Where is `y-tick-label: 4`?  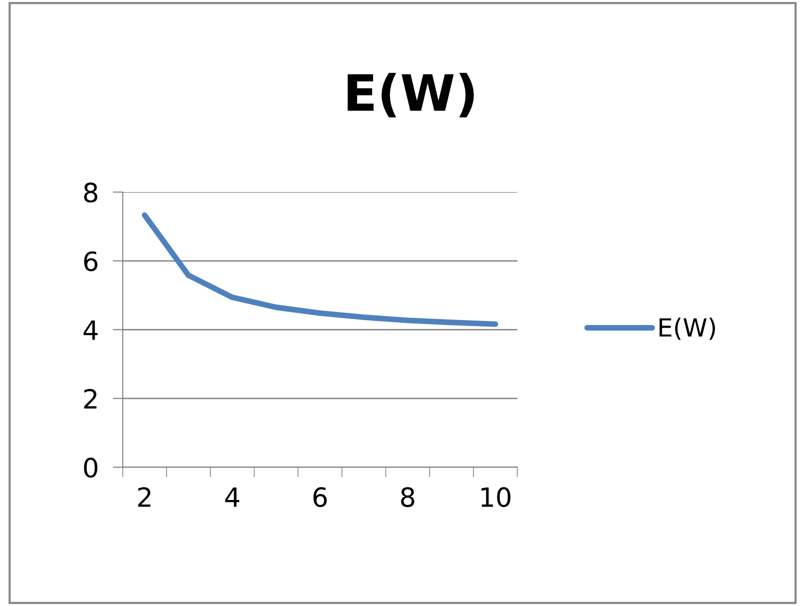
y-tick-label: 4 is located at coordinates (91, 330).